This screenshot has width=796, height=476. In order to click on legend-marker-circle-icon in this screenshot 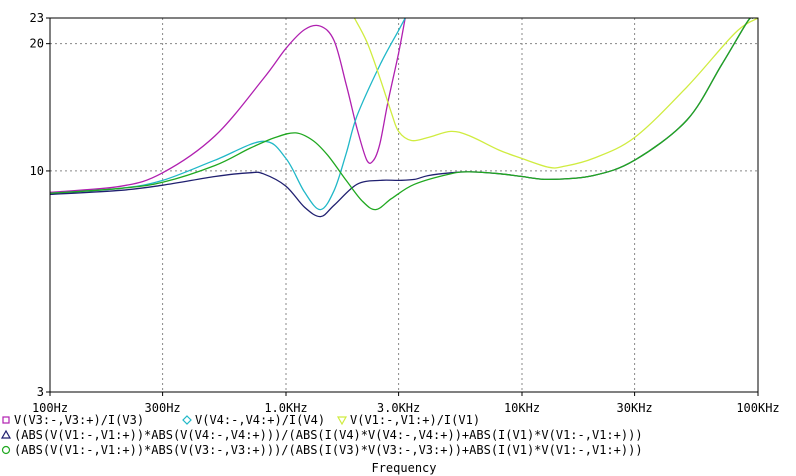, I will do `click(6, 450)`.